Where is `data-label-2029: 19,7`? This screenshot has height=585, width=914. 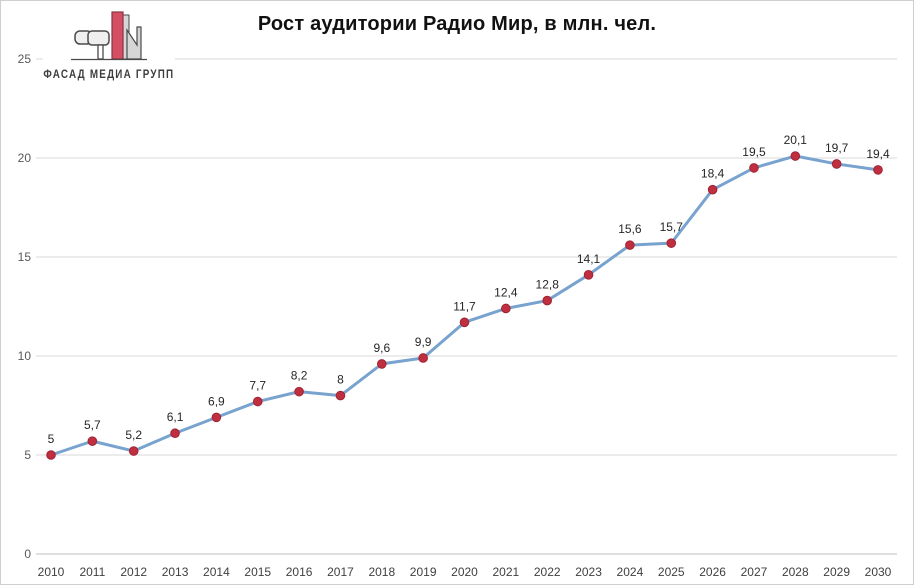 data-label-2029: 19,7 is located at coordinates (837, 148).